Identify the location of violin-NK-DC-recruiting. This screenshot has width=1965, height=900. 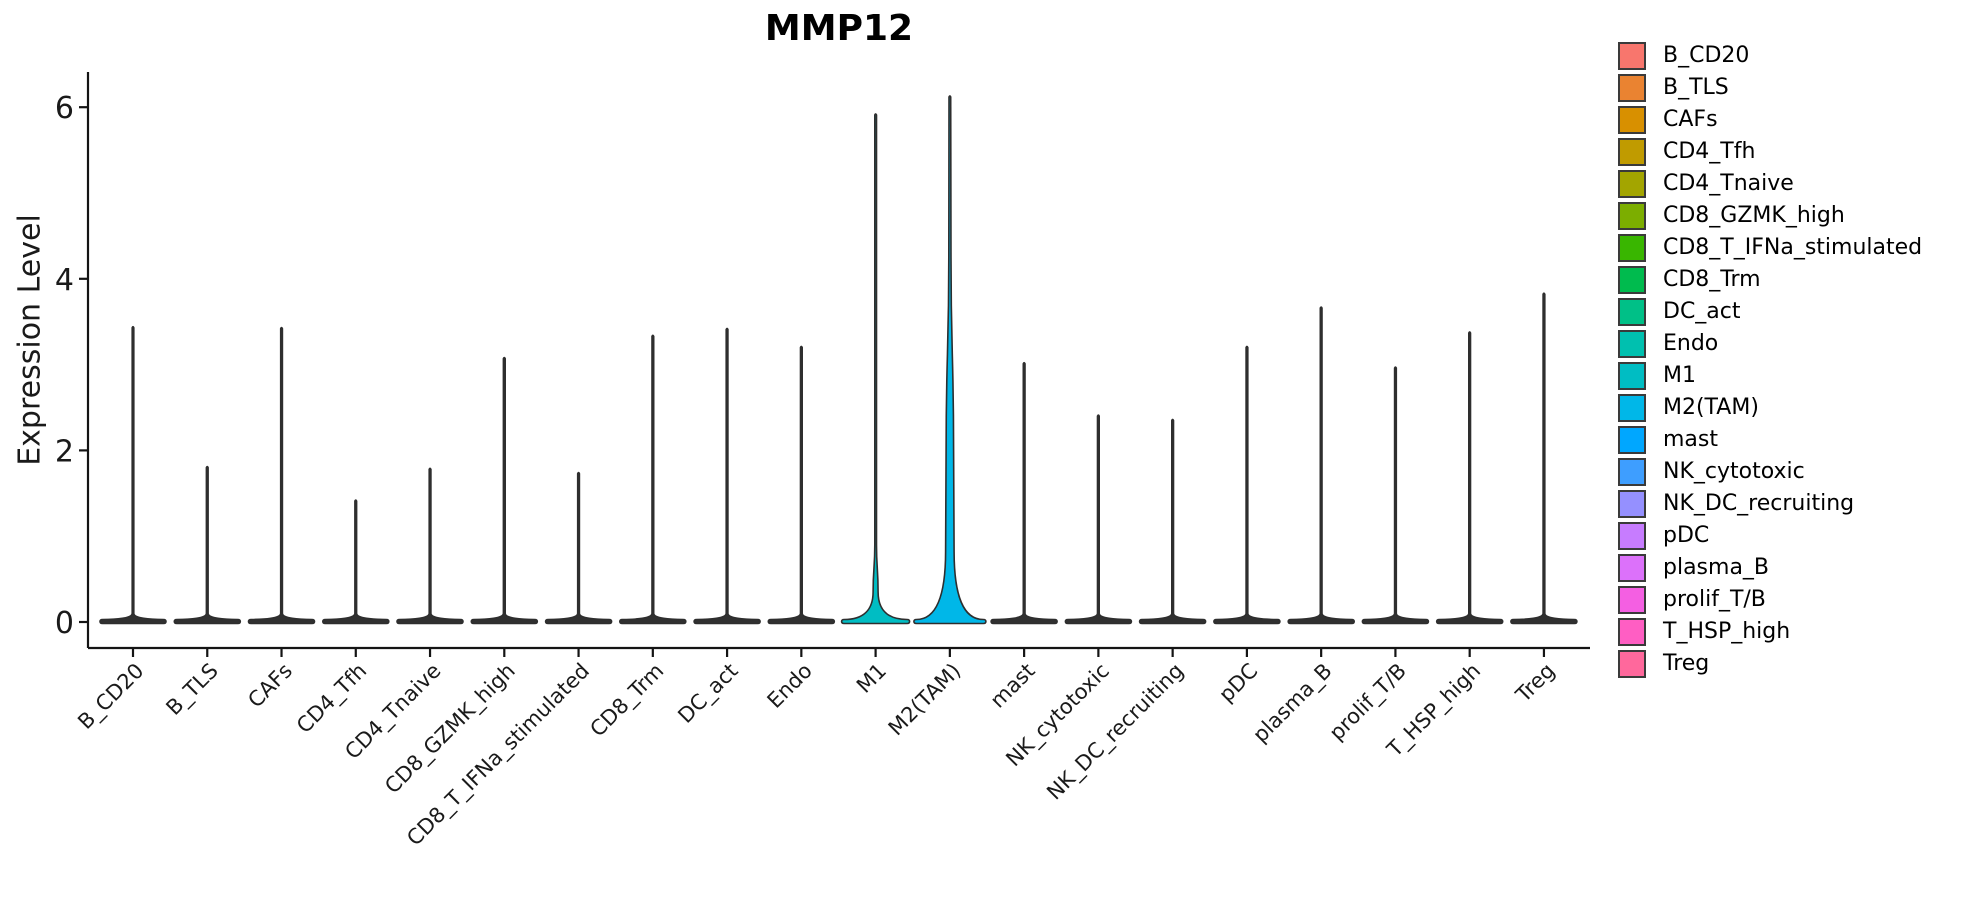
(1172, 521).